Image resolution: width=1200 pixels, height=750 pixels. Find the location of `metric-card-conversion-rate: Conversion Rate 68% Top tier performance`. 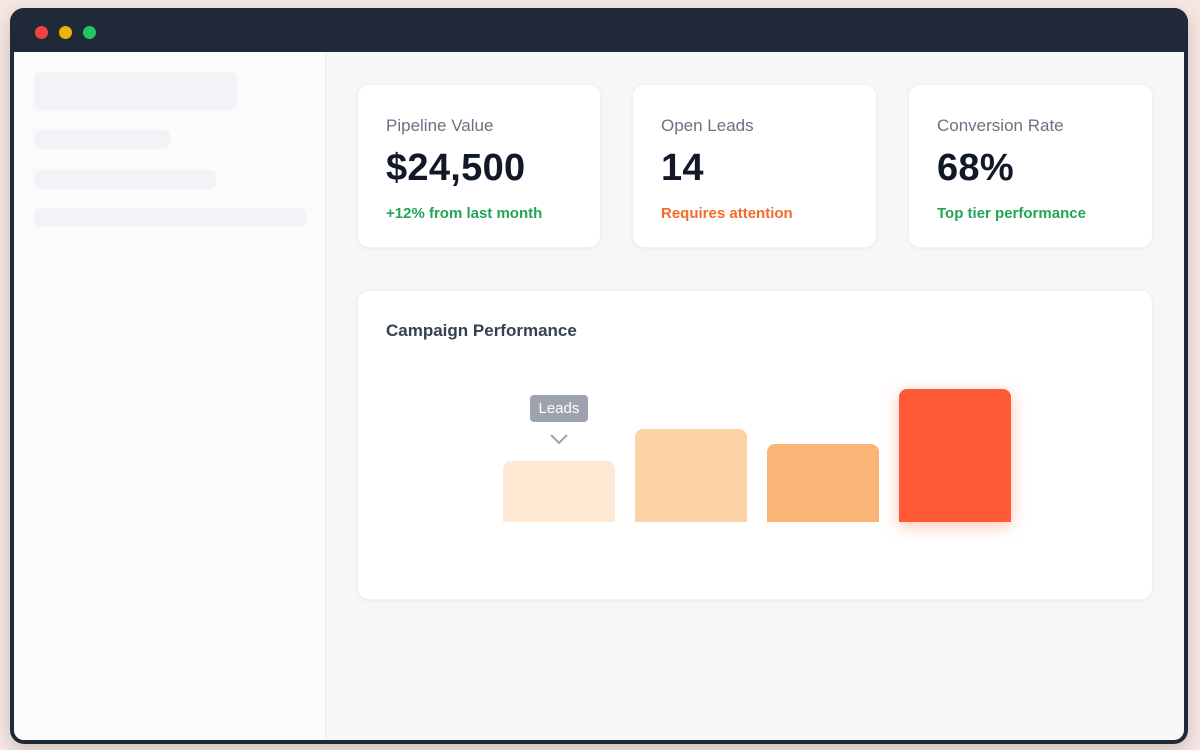

metric-card-conversion-rate: Conversion Rate 68% Top tier performance is located at coordinates (1030, 166).